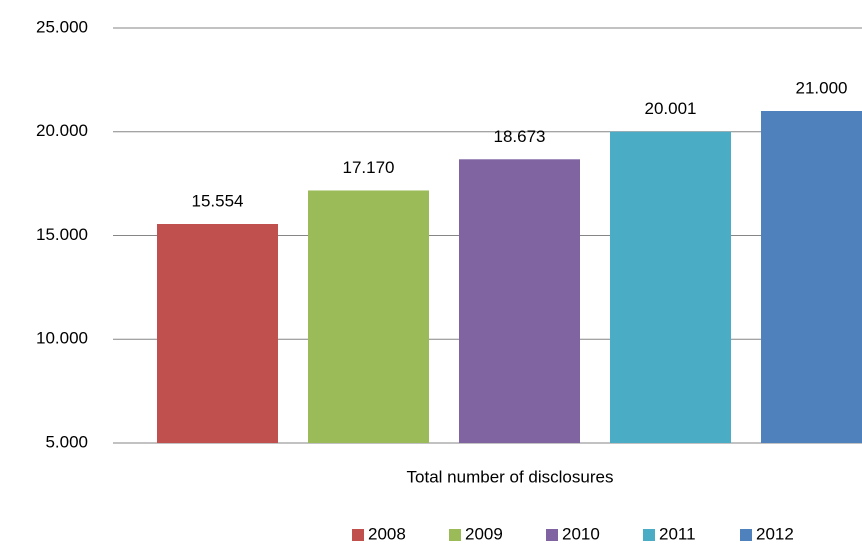 This screenshot has height=544, width=862. What do you see at coordinates (387, 533) in the screenshot?
I see `legend-label: 2008` at bounding box center [387, 533].